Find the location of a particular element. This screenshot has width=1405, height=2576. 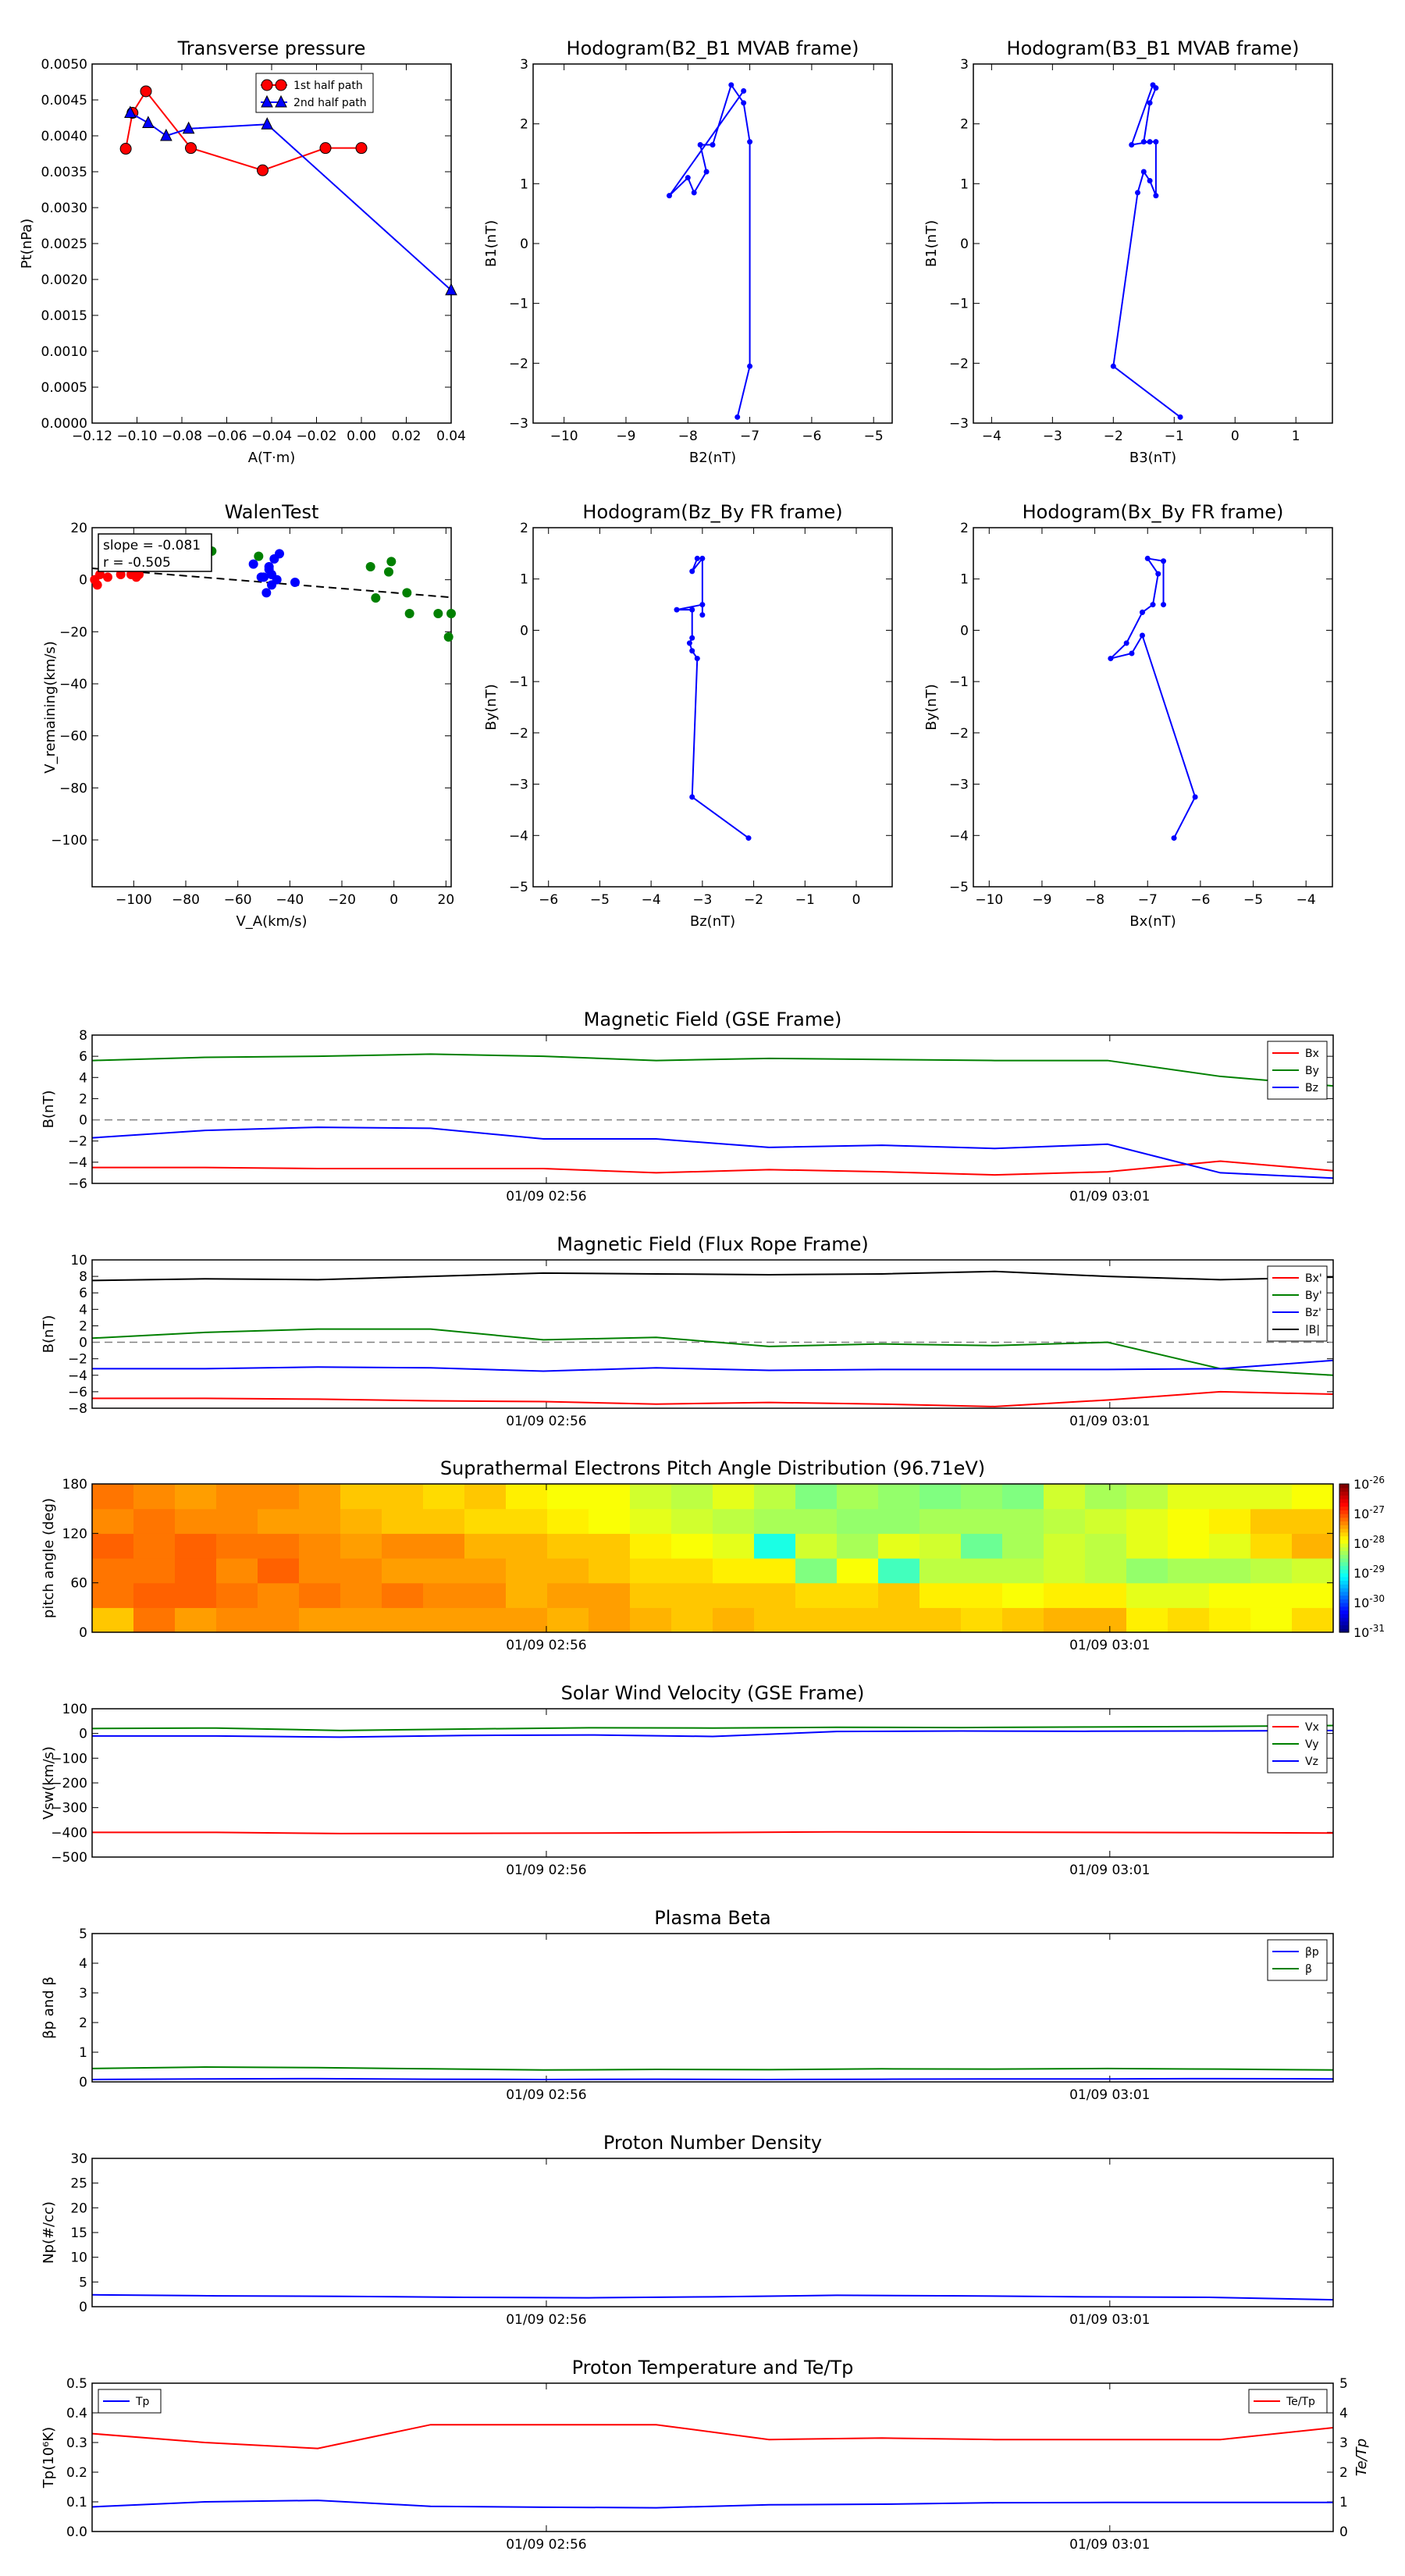

legend-label: 2nd half path is located at coordinates (330, 103).